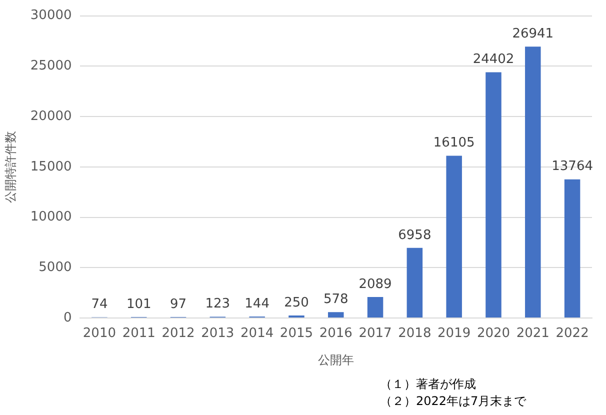  What do you see at coordinates (493, 334) in the screenshot?
I see `x-tick-label: 2020` at bounding box center [493, 334].